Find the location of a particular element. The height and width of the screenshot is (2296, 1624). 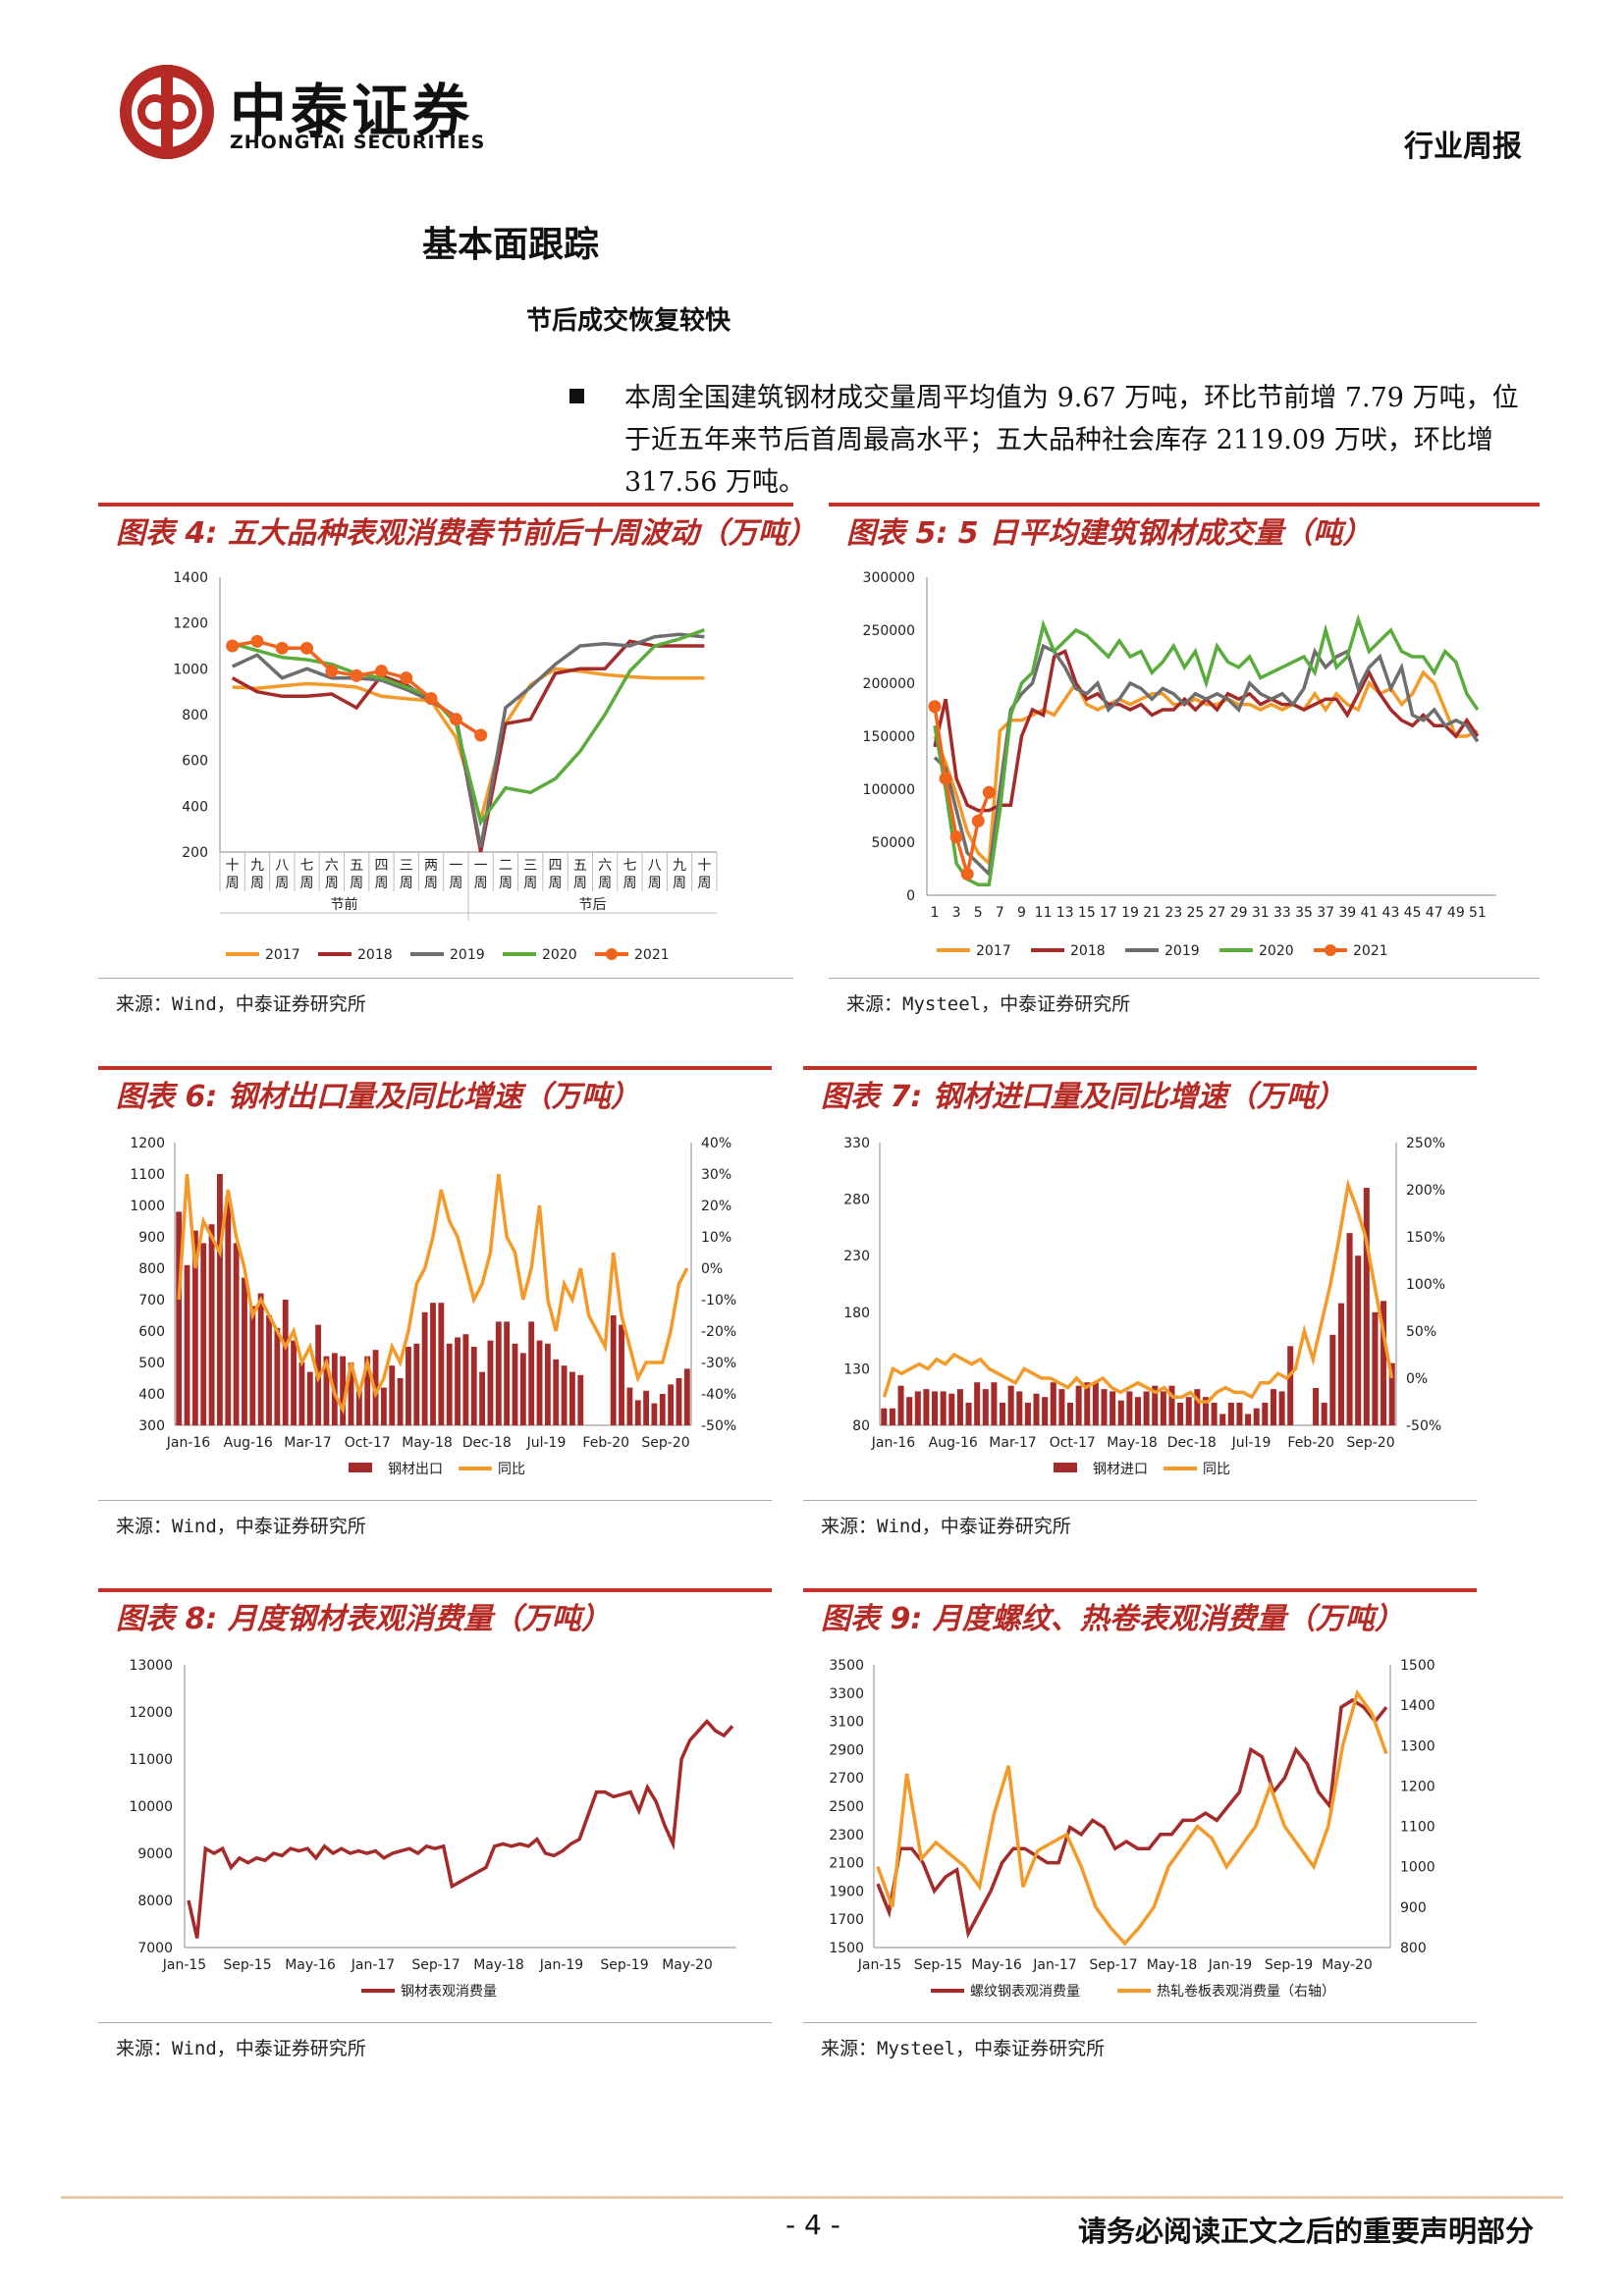

x-tick-label: 11 is located at coordinates (1044, 913).